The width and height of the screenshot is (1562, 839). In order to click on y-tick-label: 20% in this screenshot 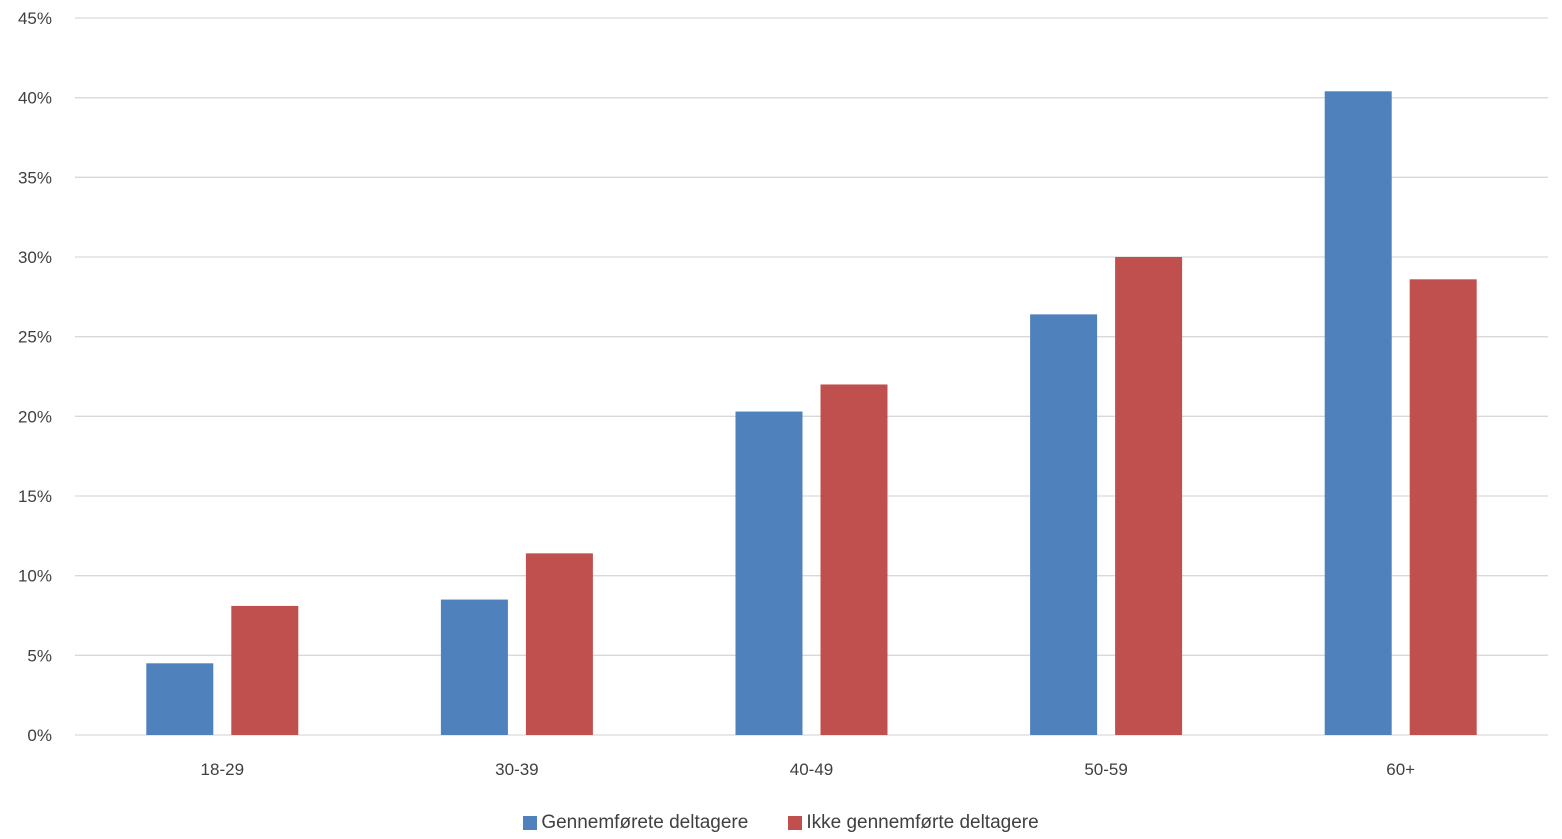, I will do `click(35, 416)`.